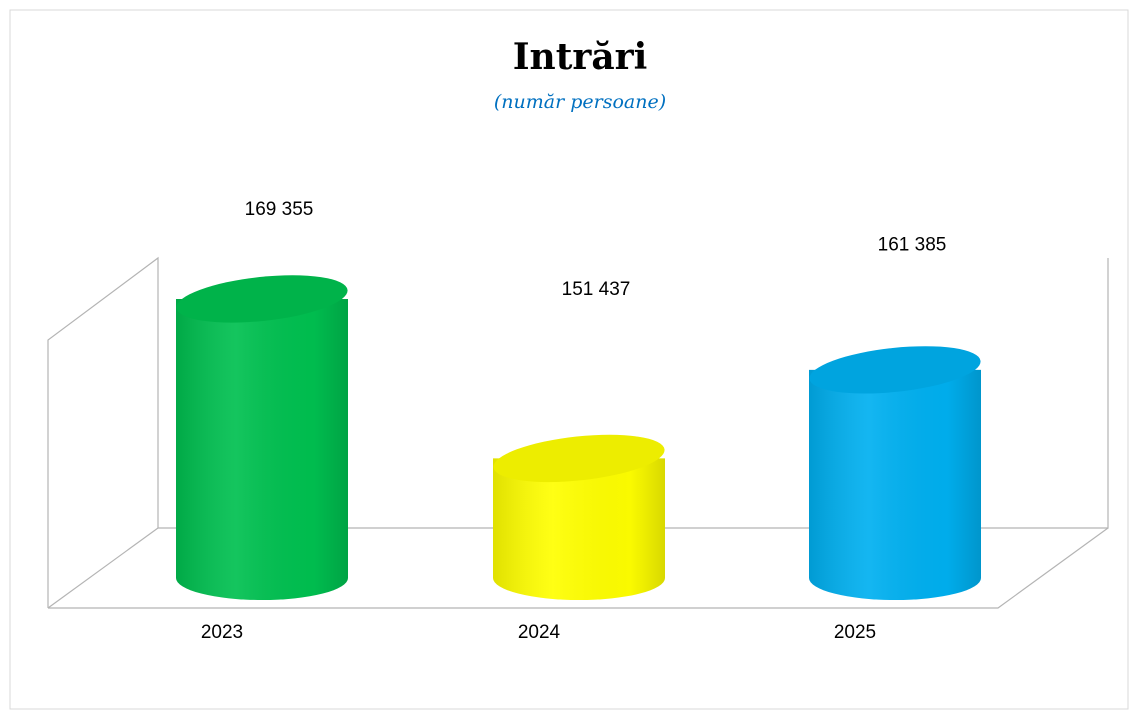 The image size is (1139, 720). What do you see at coordinates (279, 209) in the screenshot?
I see `data-label: 169 355` at bounding box center [279, 209].